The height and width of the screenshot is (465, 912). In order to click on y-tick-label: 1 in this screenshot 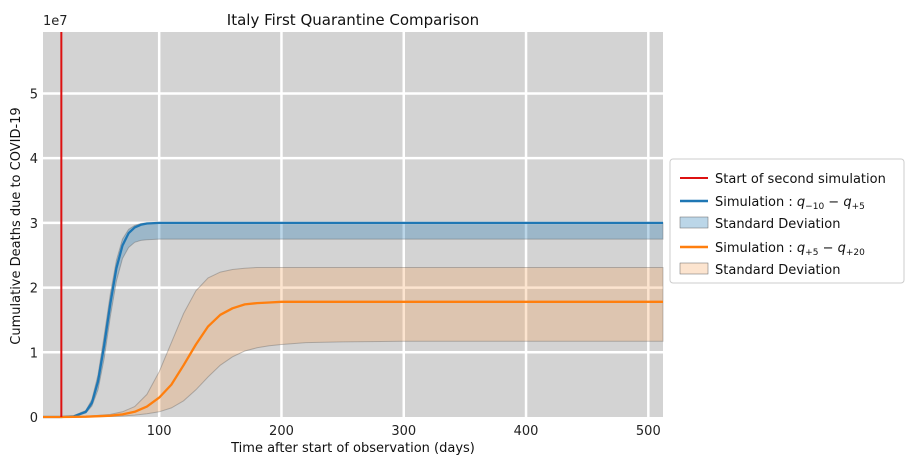, I will do `click(34, 353)`.